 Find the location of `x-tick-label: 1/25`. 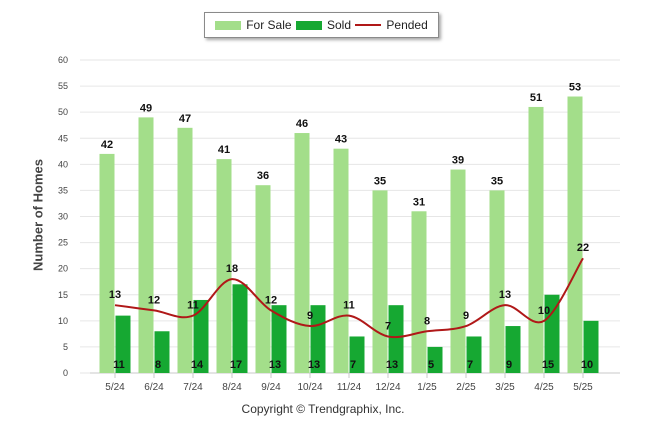

x-tick-label: 1/25 is located at coordinates (427, 387).